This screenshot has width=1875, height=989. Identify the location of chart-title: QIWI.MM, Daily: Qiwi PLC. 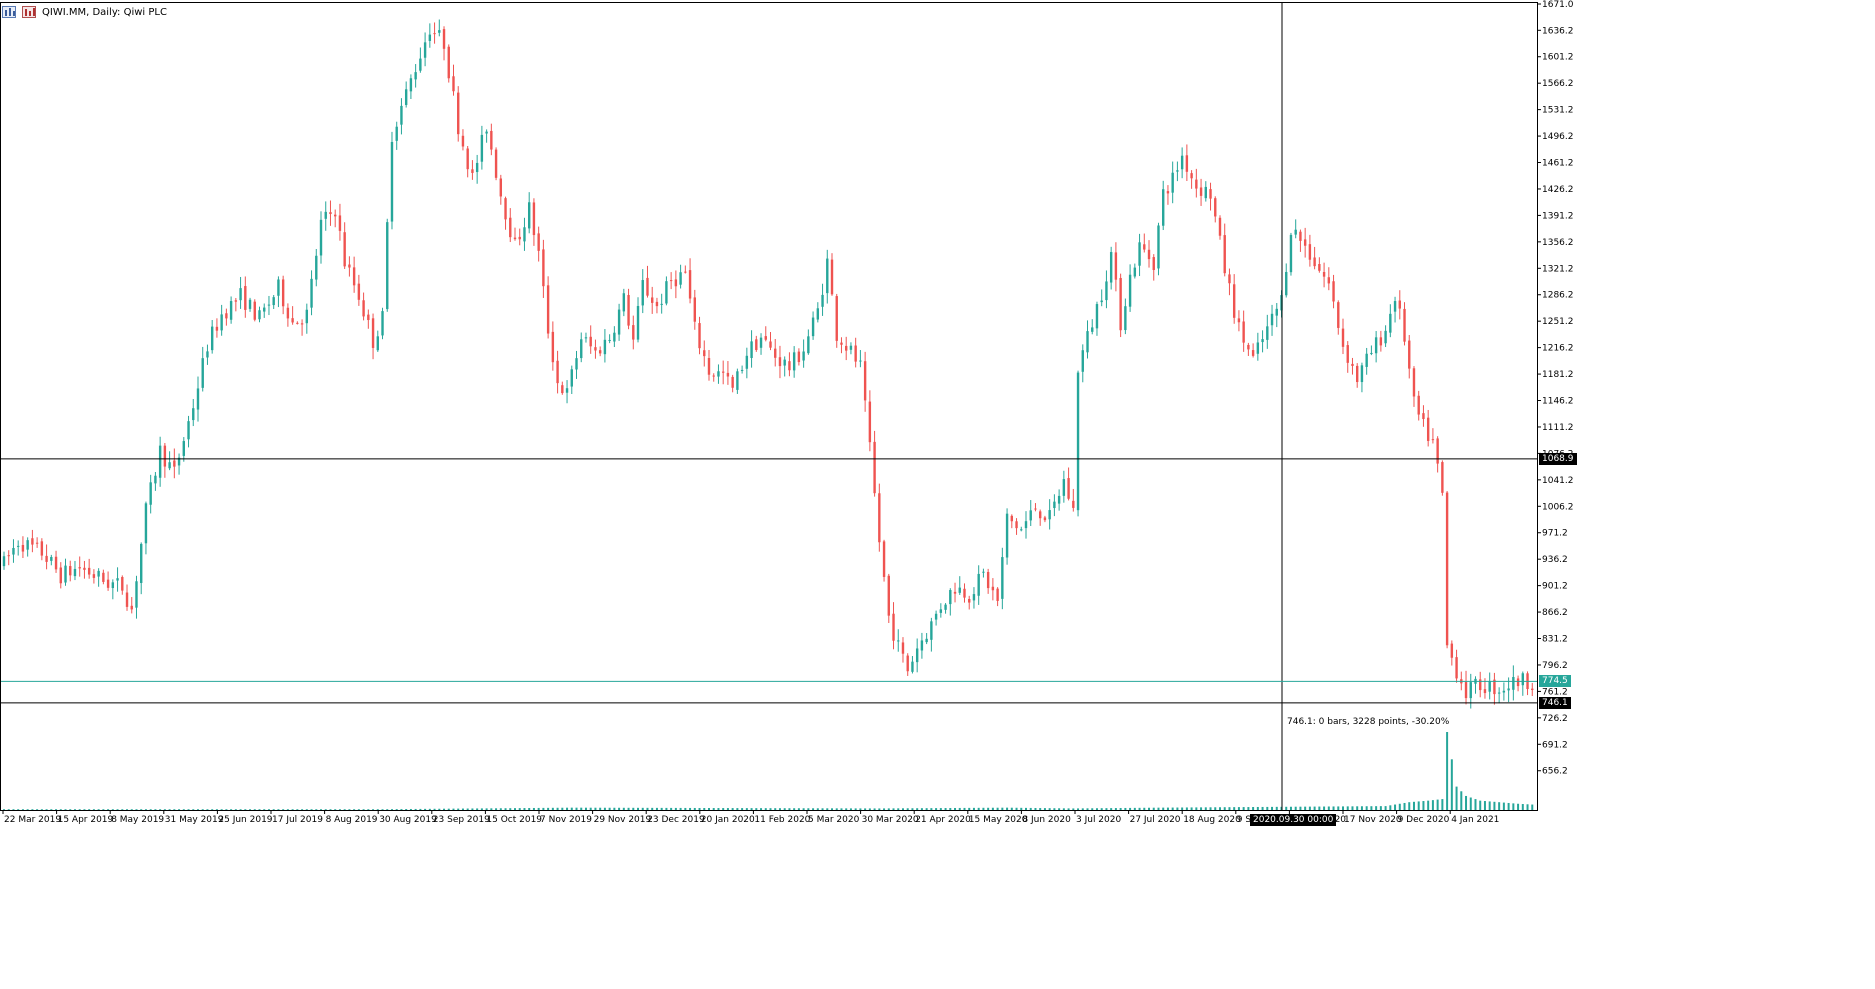
(104, 12).